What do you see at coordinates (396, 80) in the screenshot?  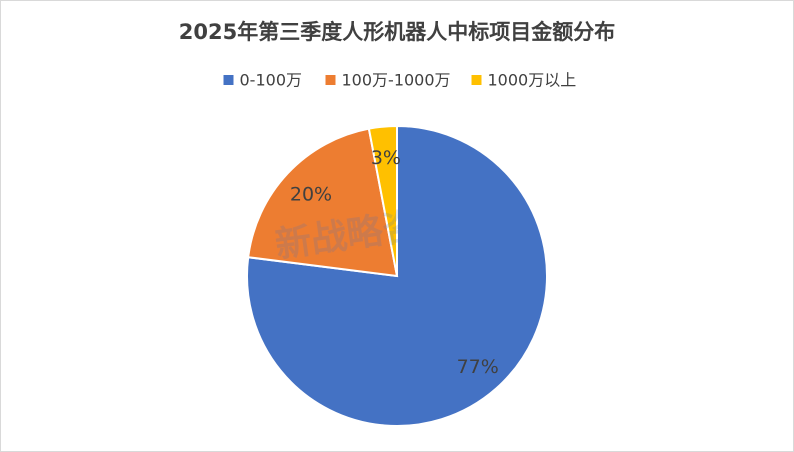 I see `legend-label: 100万-1000万` at bounding box center [396, 80].